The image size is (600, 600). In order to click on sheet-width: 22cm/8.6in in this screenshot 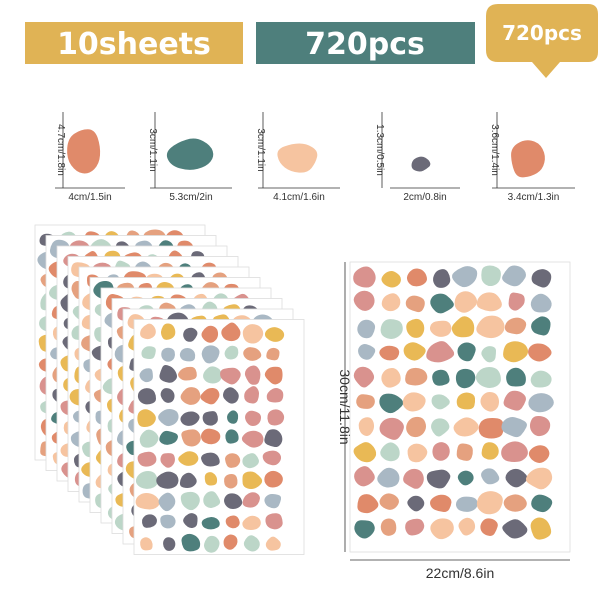, I will do `click(460, 573)`.